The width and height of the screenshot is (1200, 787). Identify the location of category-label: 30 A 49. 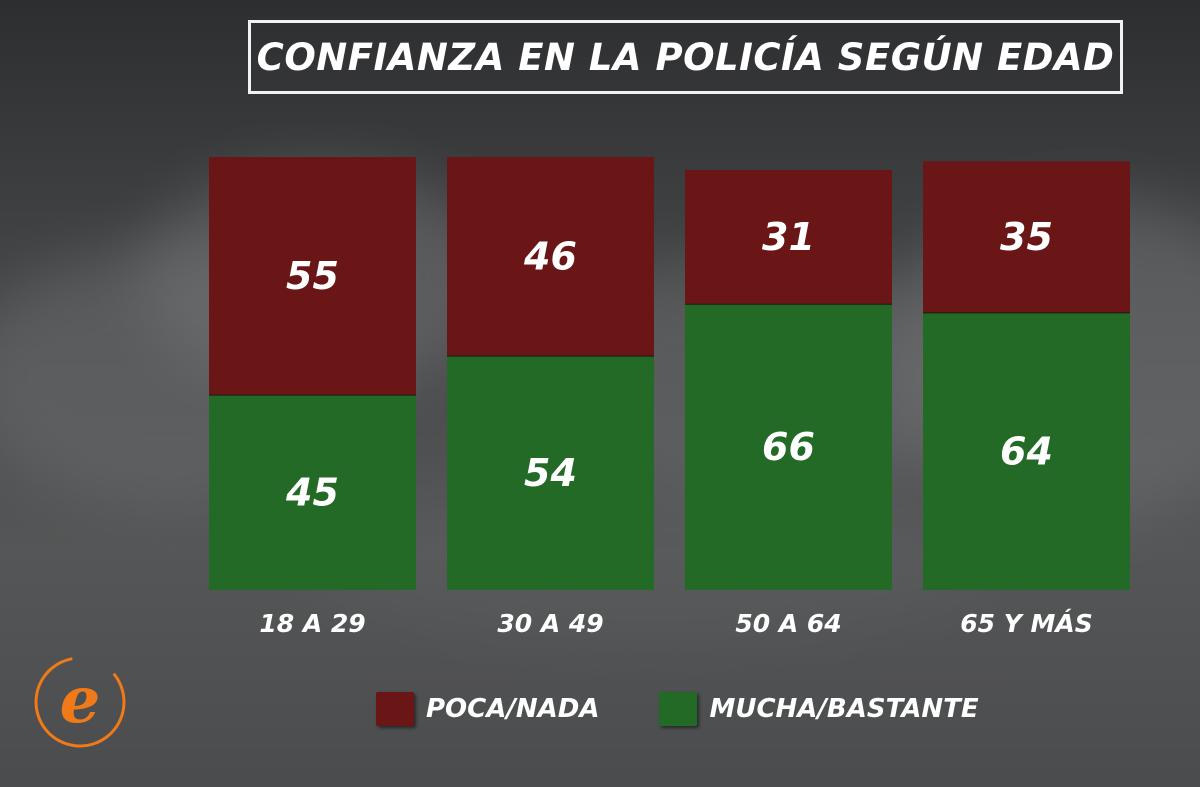
(550, 623).